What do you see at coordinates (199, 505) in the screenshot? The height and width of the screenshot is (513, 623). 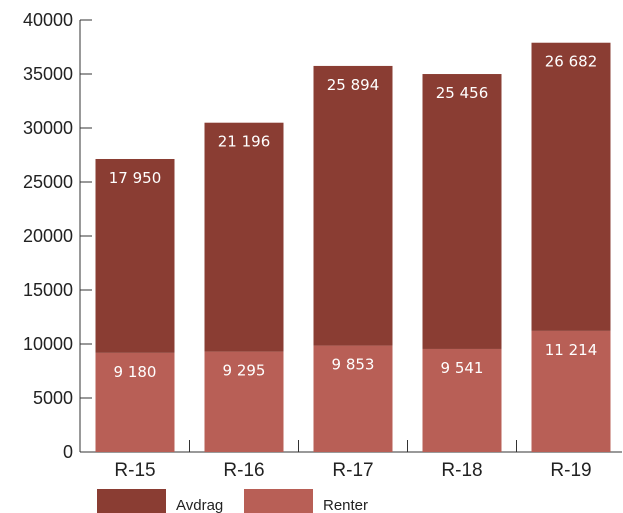 I see `legend-label-avdrag: Avdrag` at bounding box center [199, 505].